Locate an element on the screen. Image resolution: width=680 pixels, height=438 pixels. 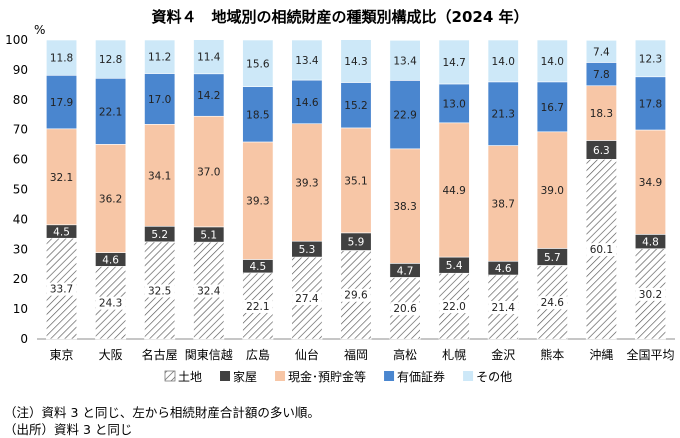
data-label: 15.6 is located at coordinates (258, 64).